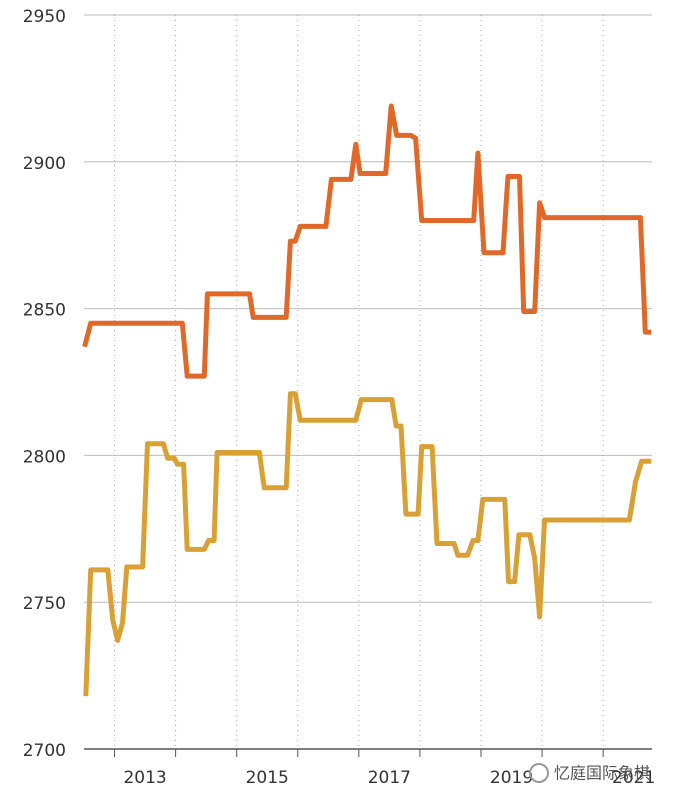 This screenshot has width=680, height=799. I want to click on y-tick-label: 2900, so click(44, 164).